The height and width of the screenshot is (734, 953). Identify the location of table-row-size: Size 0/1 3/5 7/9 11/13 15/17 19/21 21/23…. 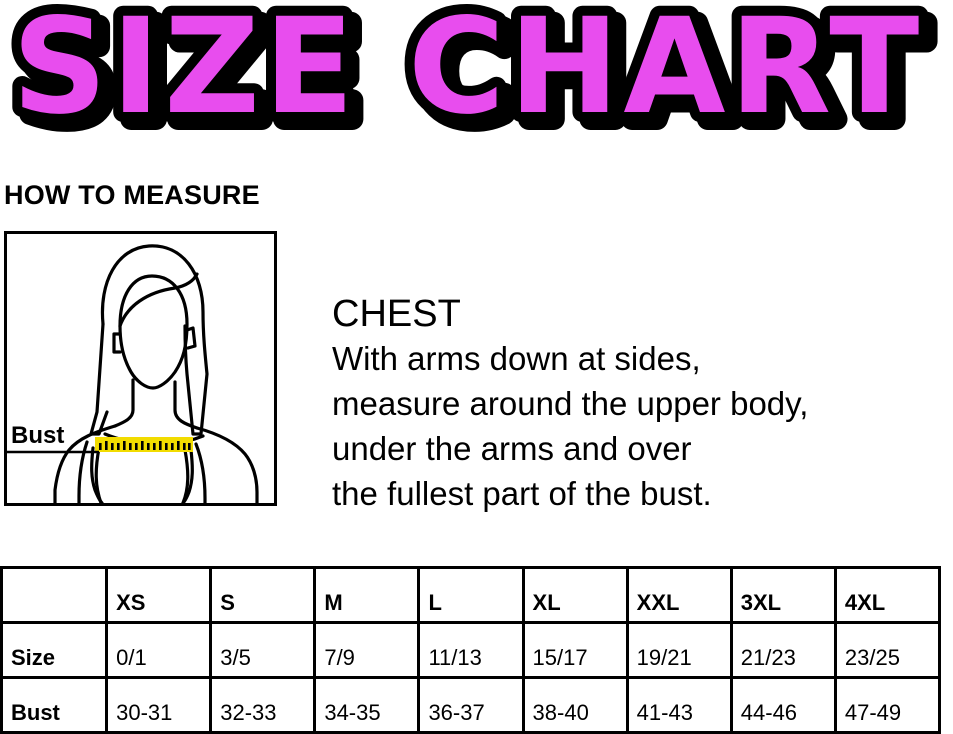
(471, 650).